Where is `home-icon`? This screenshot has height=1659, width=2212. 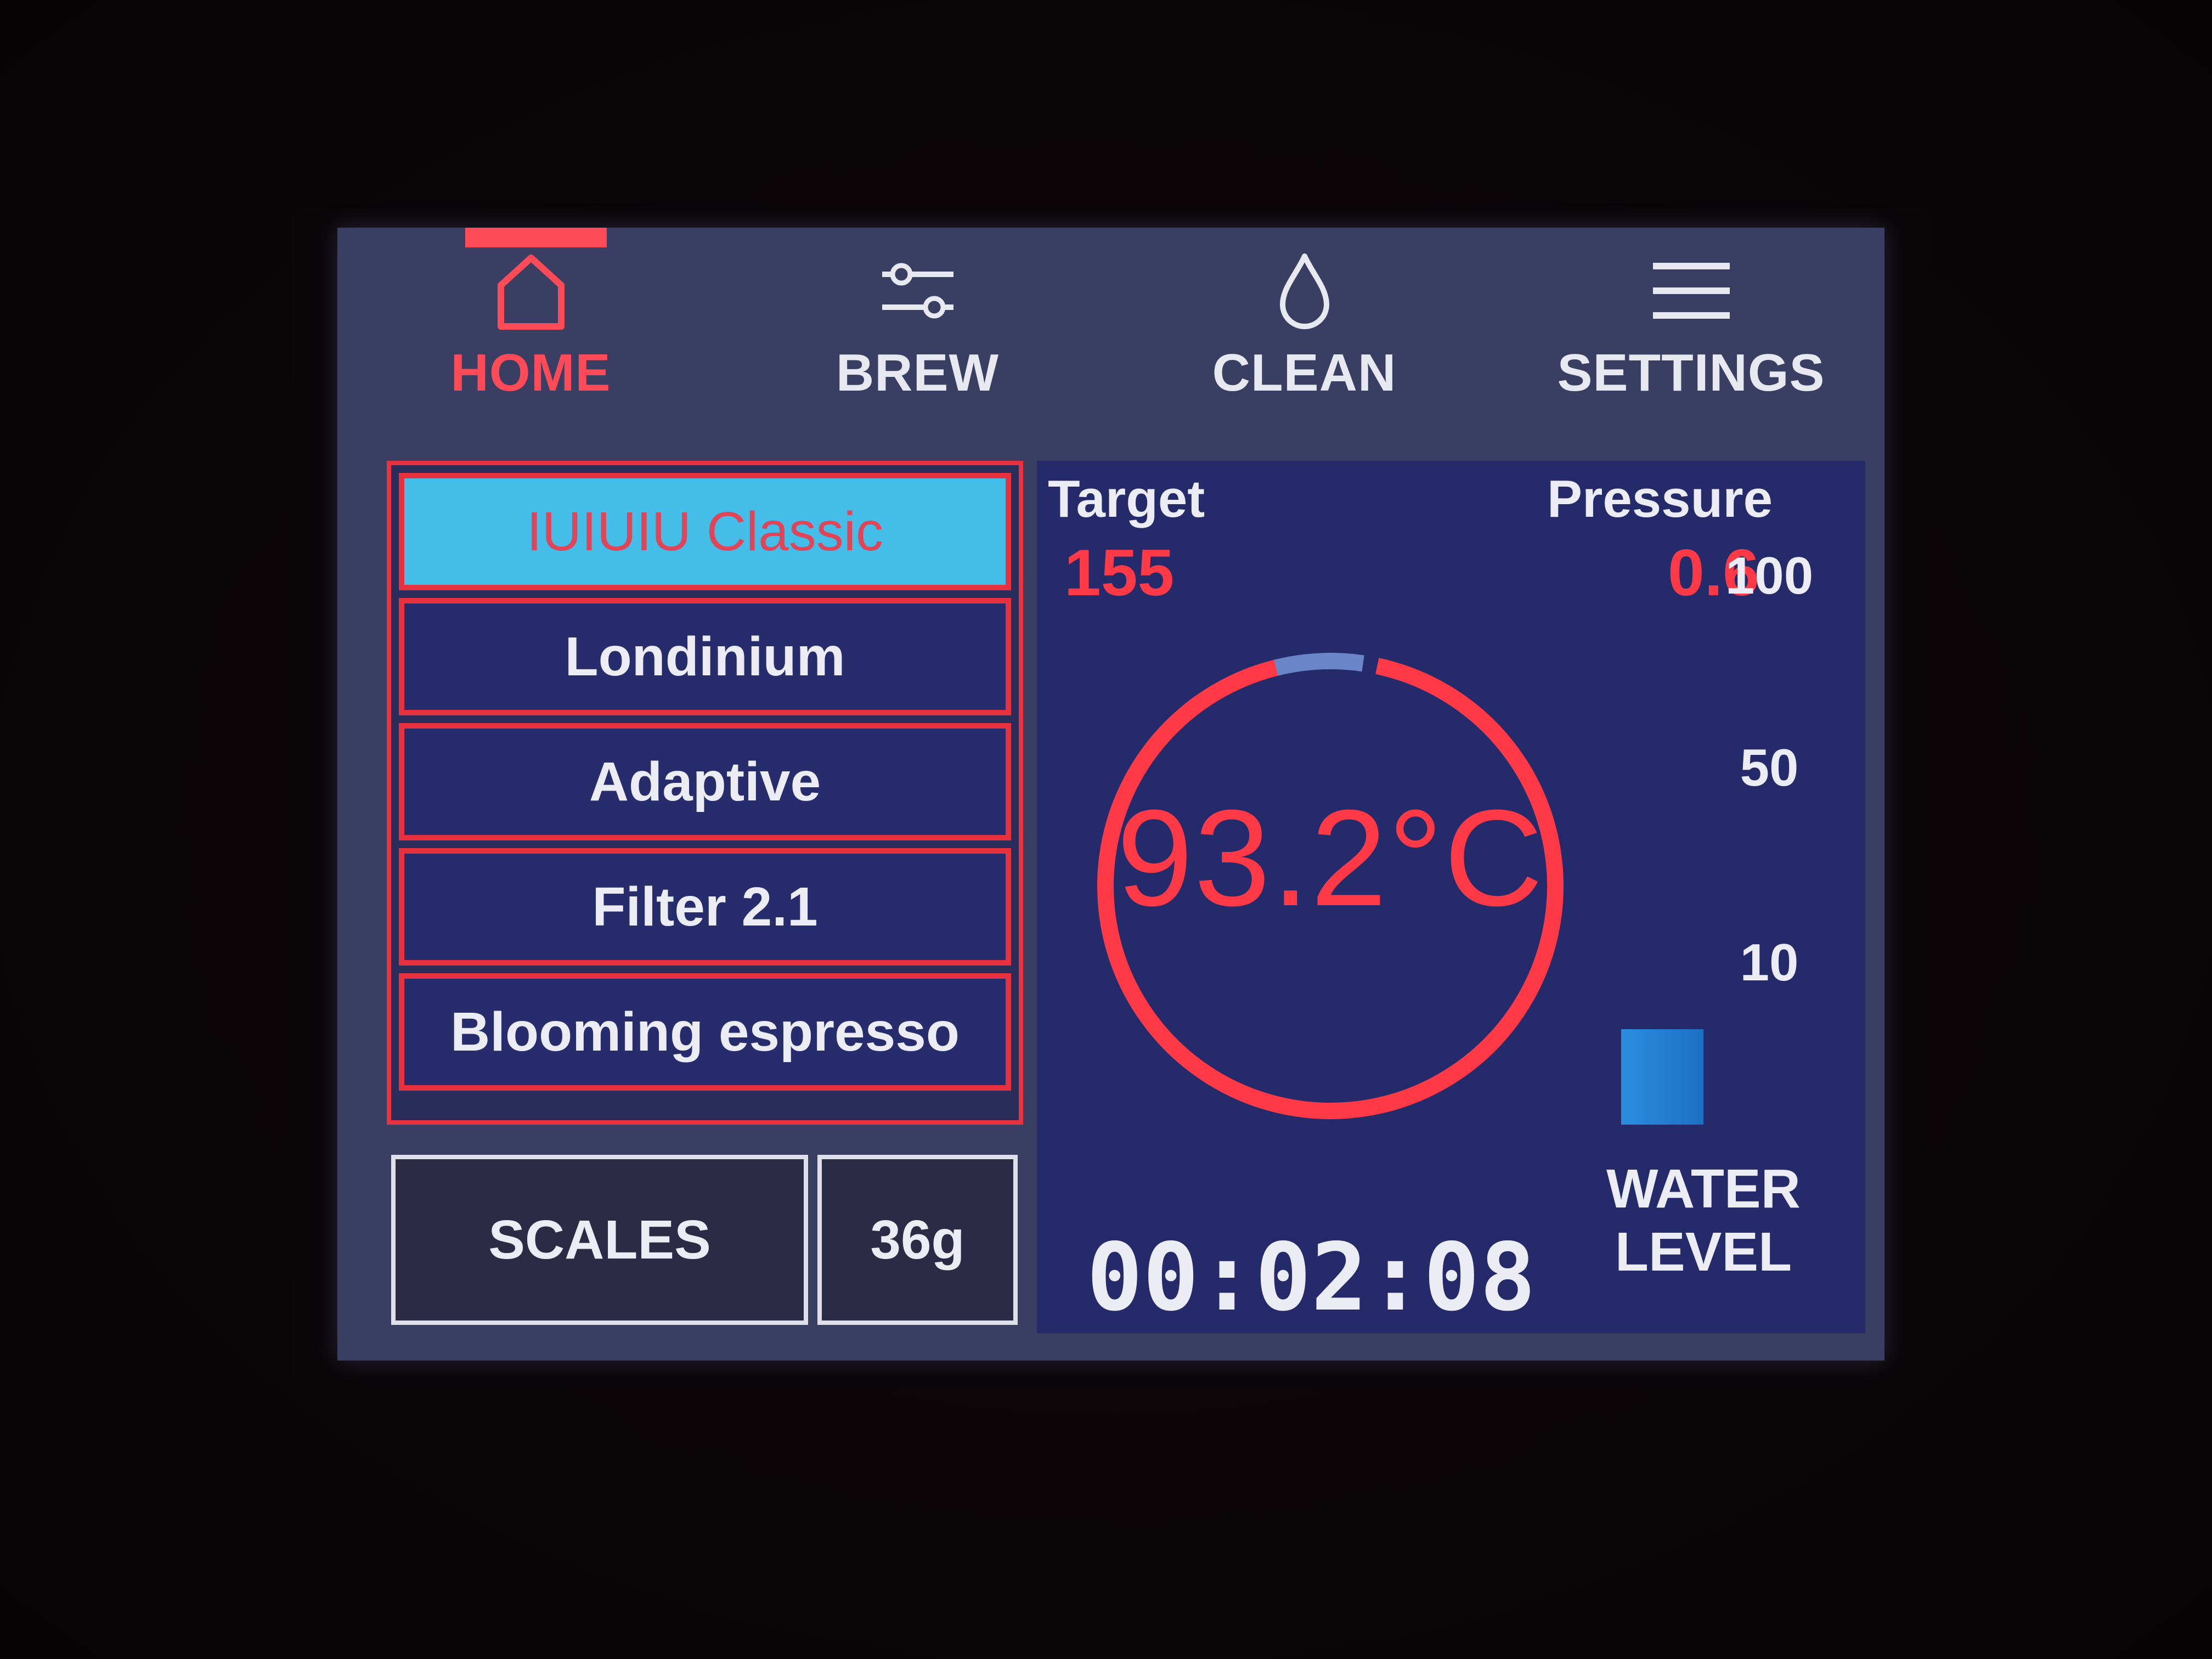 home-icon is located at coordinates (531, 292).